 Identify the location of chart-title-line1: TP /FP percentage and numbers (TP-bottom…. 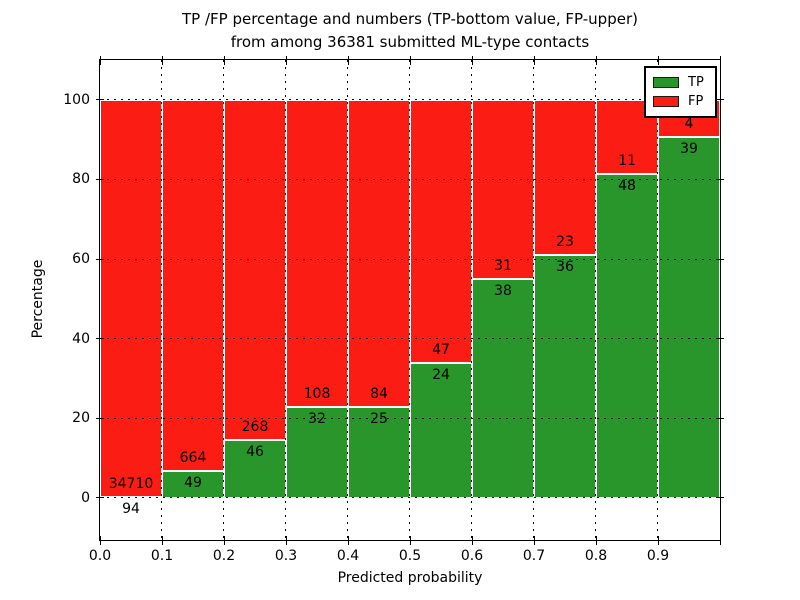
(410, 19).